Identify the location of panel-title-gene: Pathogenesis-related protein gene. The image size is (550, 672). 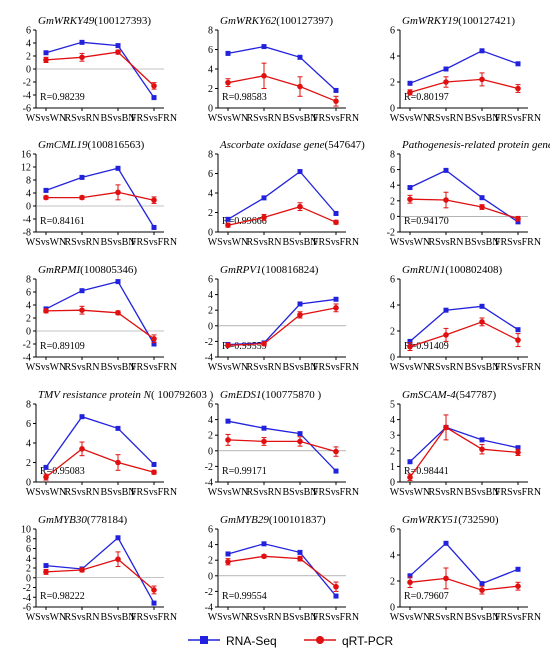
(475, 145).